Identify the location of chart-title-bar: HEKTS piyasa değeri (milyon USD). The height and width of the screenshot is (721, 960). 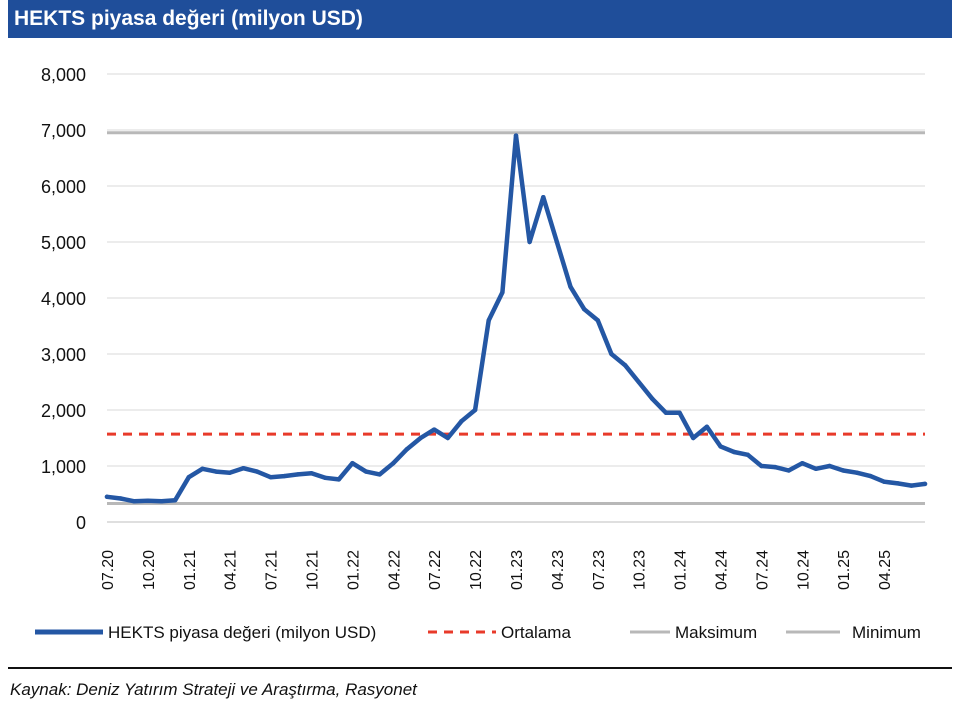
(480, 19).